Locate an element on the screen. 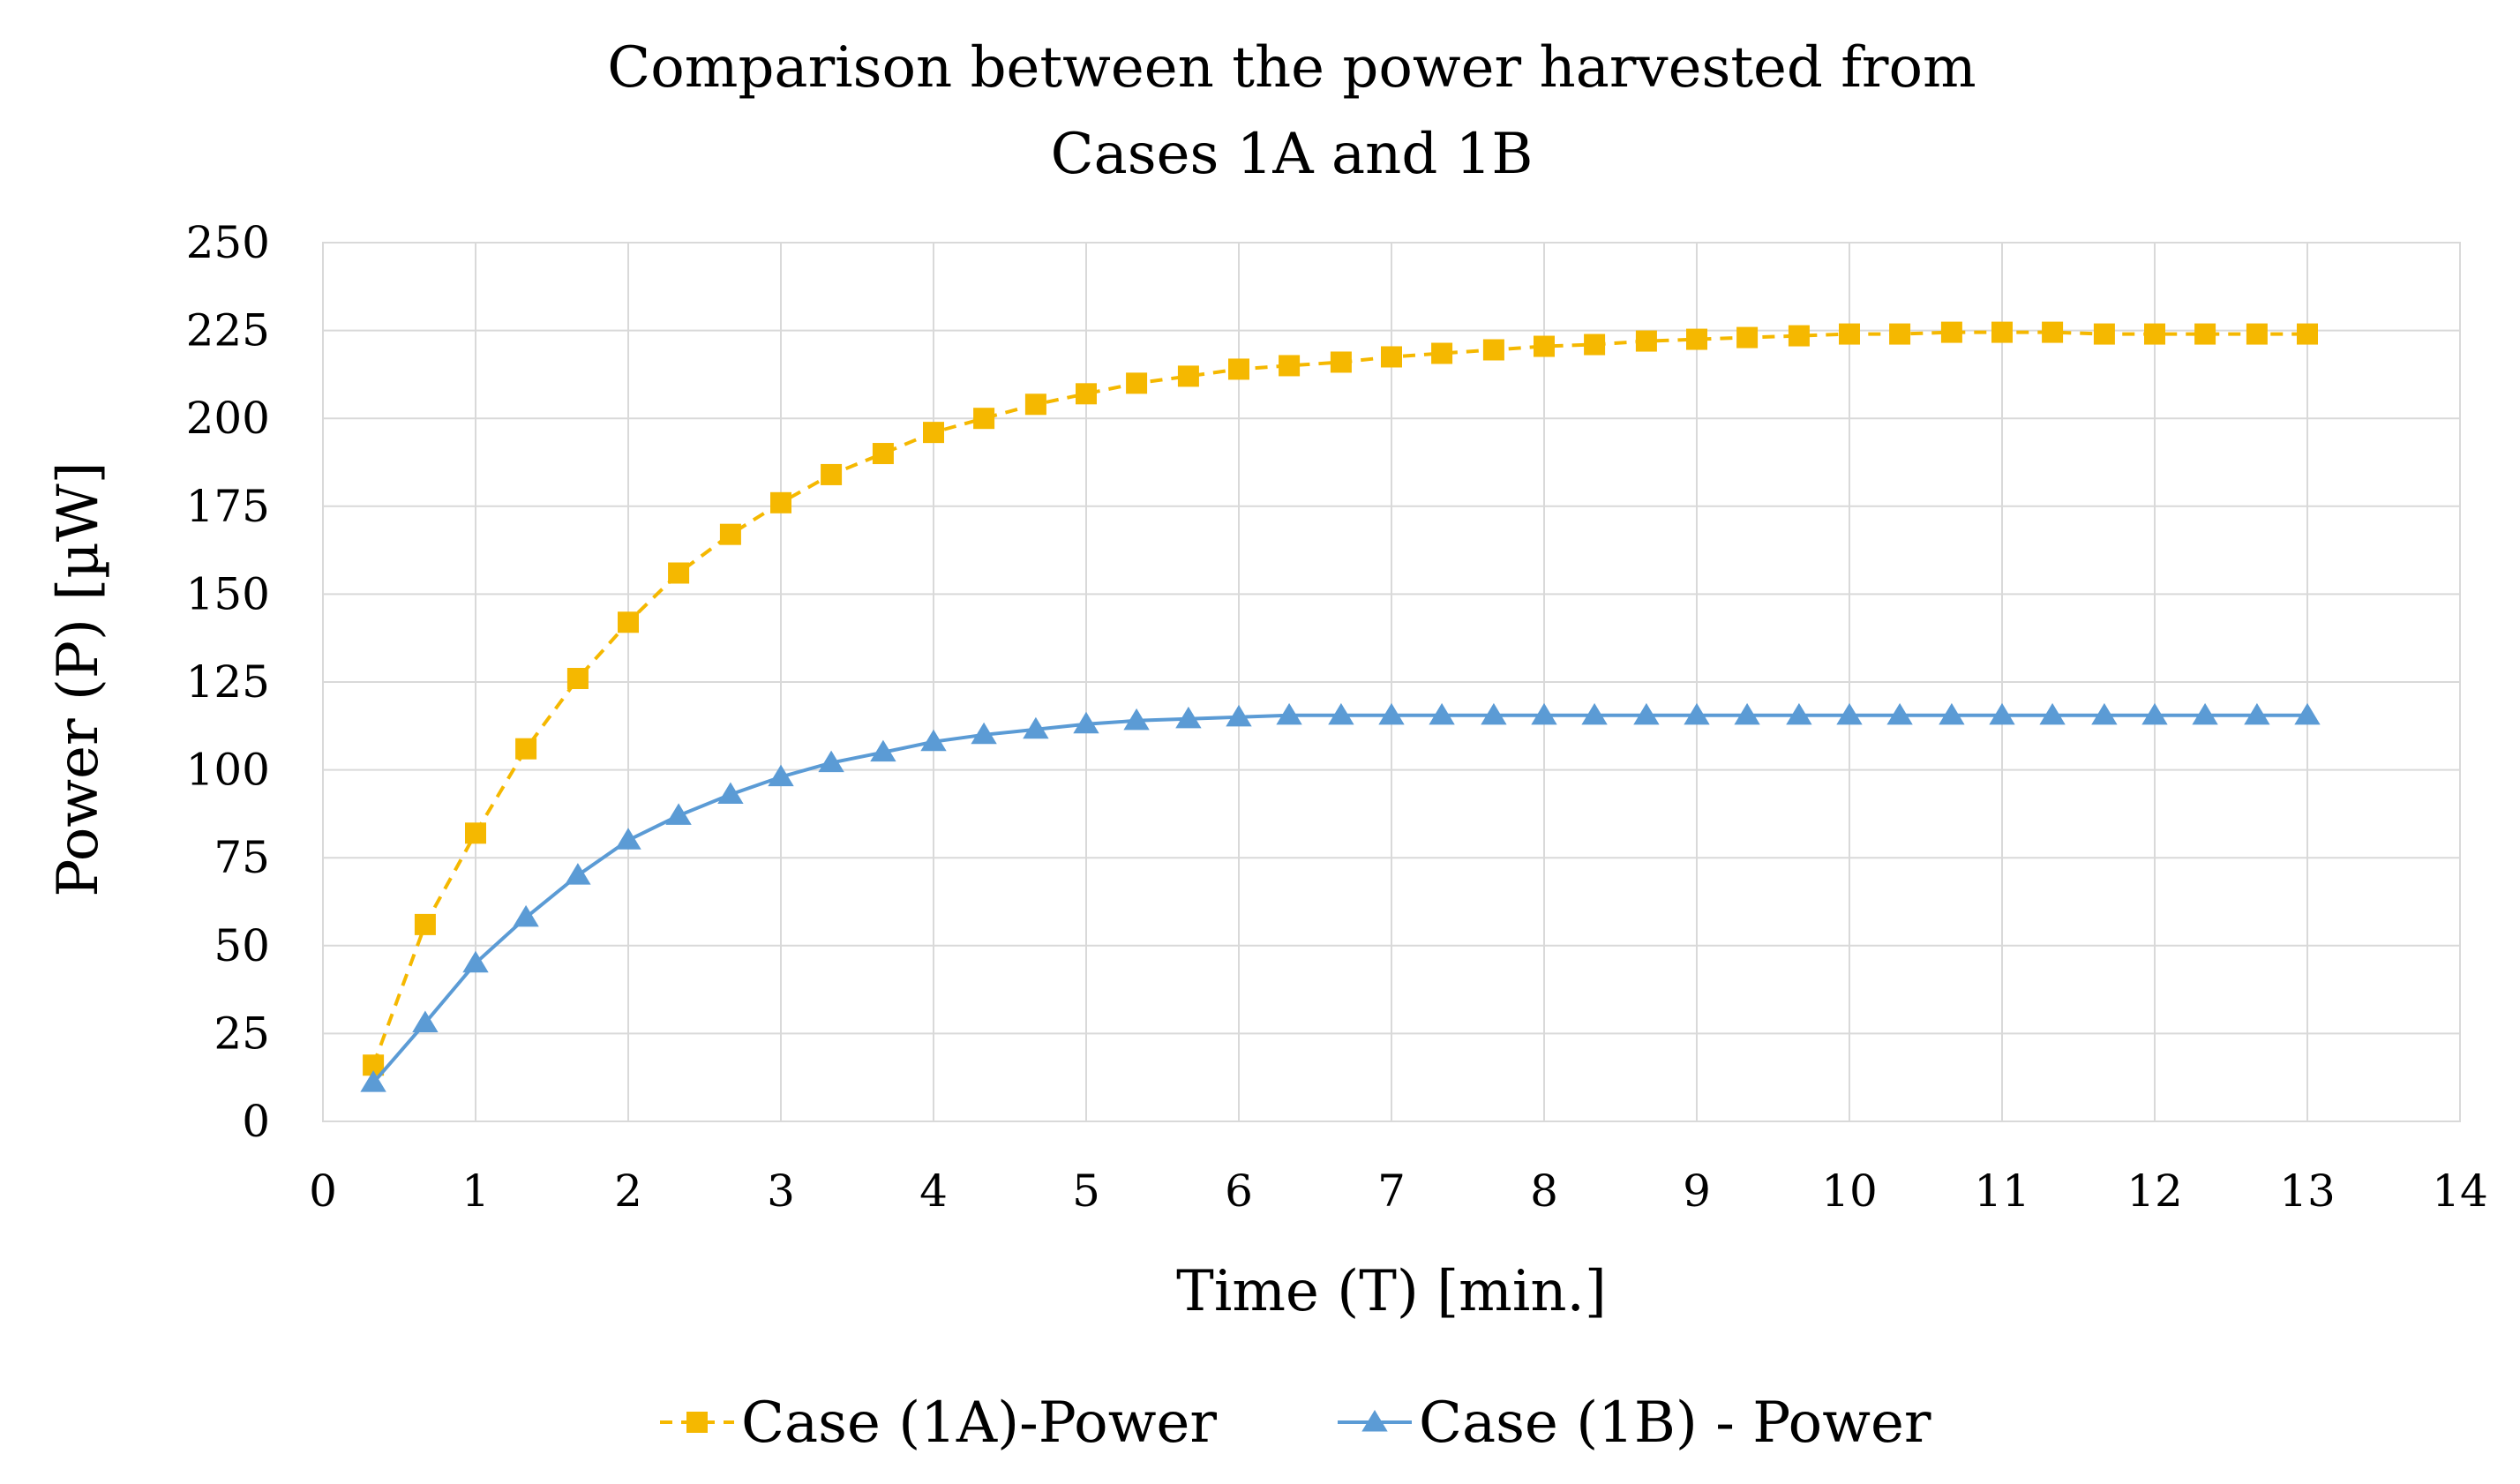 The image size is (2520, 1484). legend-label-case-1b: Case (1B) - Power is located at coordinates (1675, 1423).